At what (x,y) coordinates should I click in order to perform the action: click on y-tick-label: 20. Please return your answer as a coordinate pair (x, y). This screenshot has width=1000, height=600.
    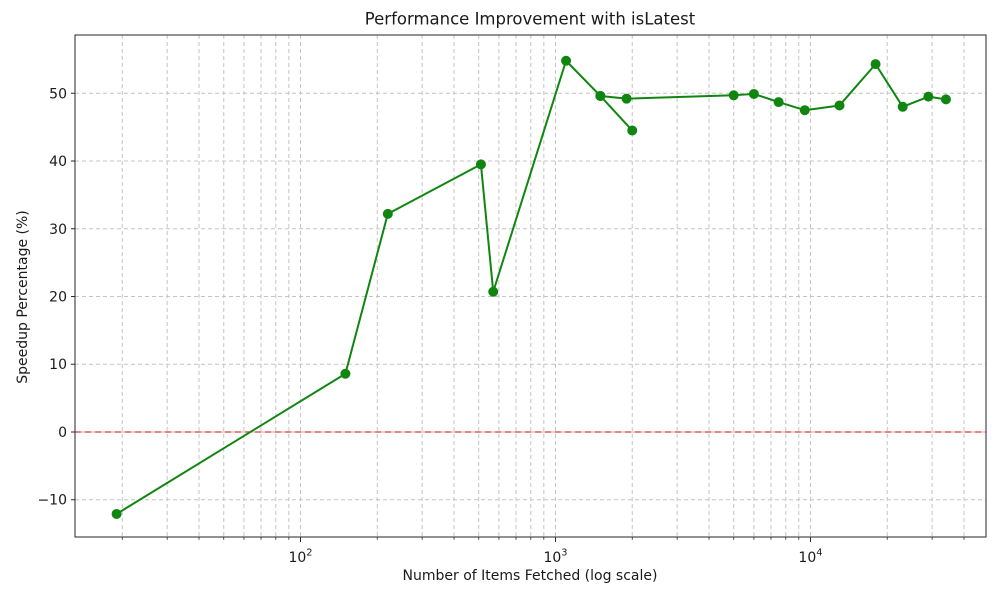
    Looking at the image, I should click on (58, 298).